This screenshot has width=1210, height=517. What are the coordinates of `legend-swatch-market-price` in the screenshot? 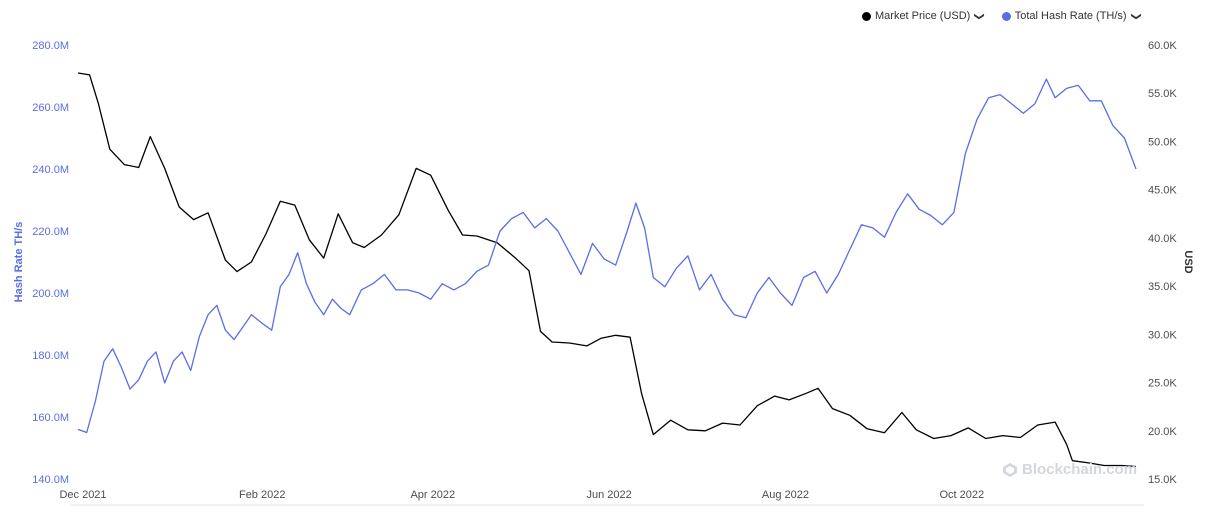 It's located at (866, 16).